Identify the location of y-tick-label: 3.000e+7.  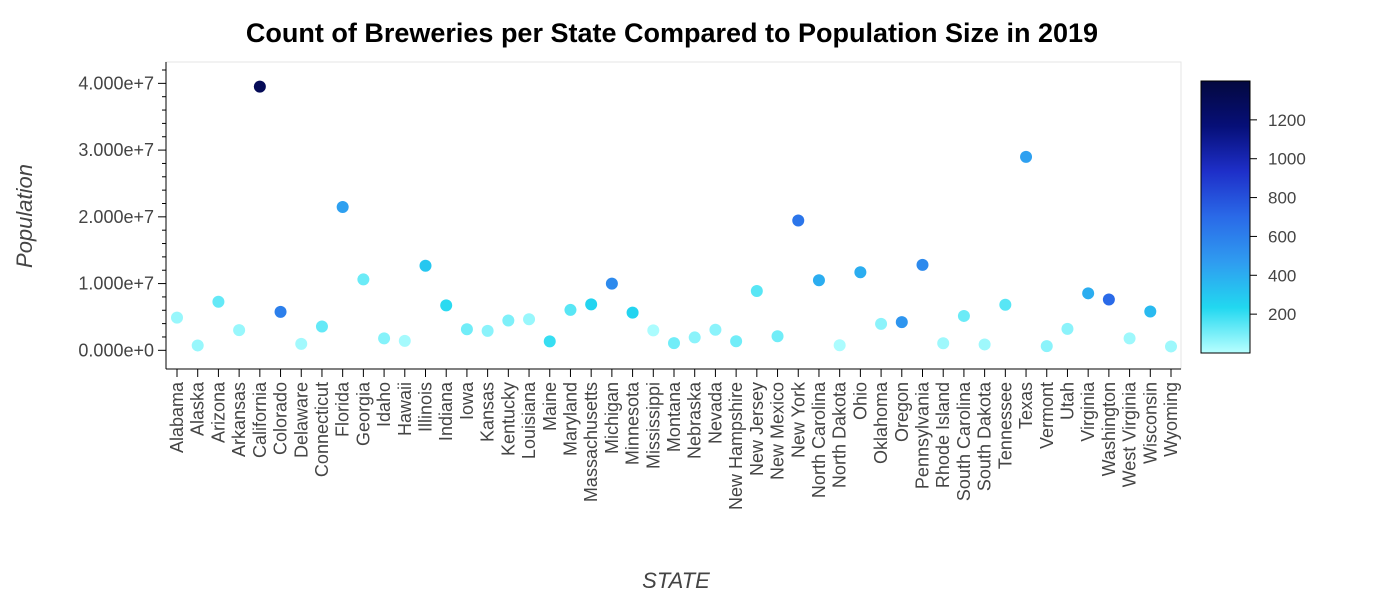
(116, 150).